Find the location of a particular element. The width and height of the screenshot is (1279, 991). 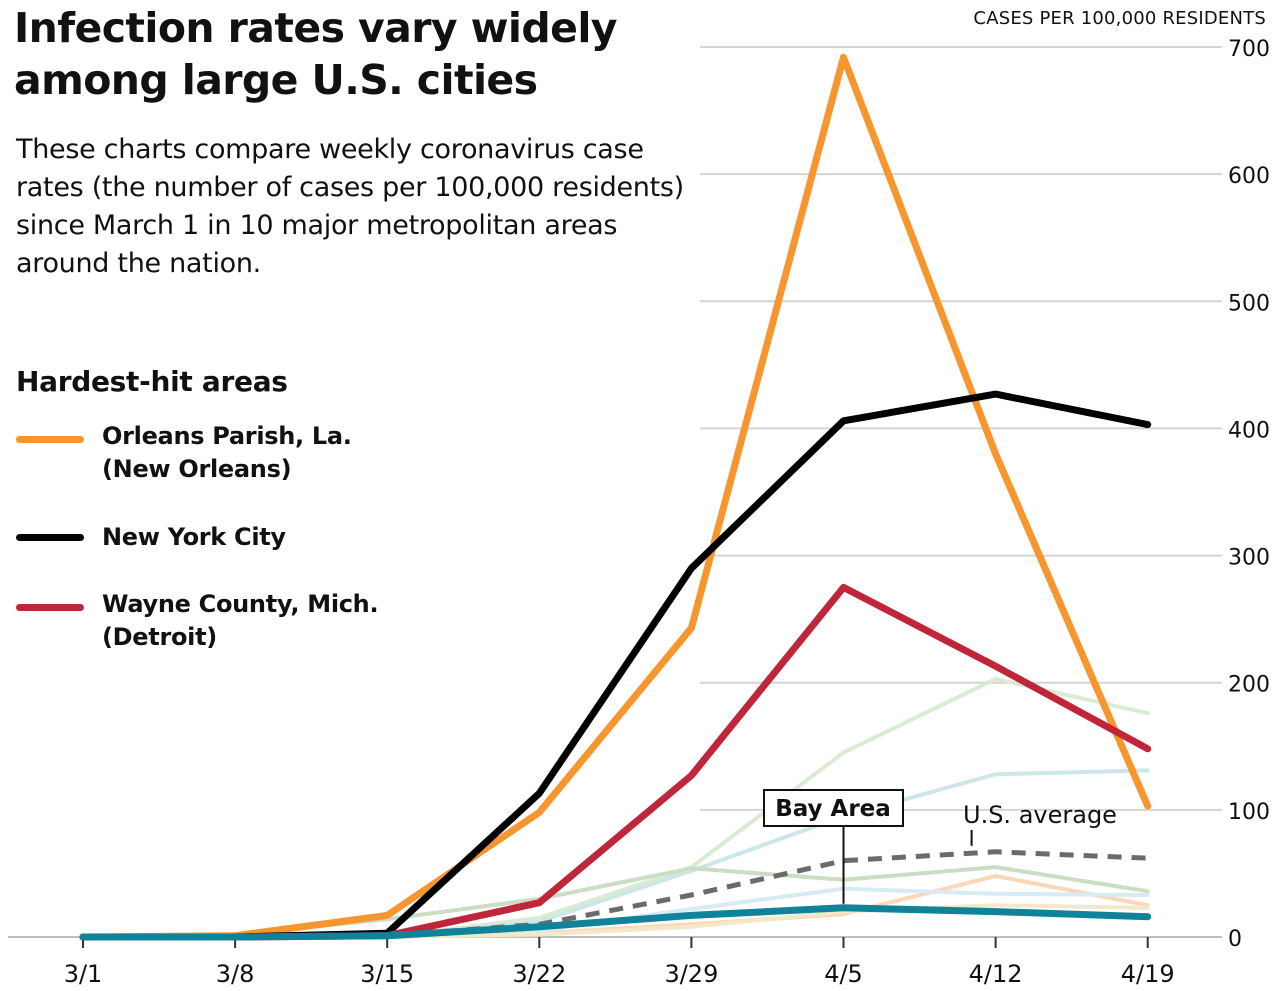

x-tick-label-5: 4/5 is located at coordinates (843, 974).